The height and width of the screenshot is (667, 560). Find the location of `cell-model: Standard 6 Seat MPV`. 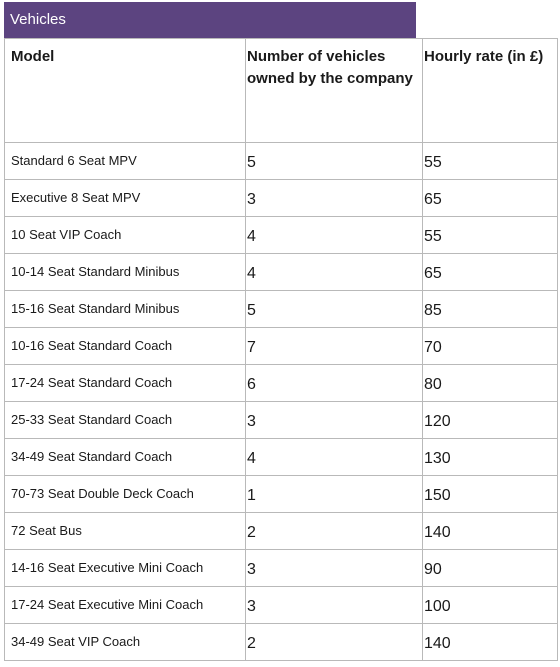

cell-model: Standard 6 Seat MPV is located at coordinates (125, 161).